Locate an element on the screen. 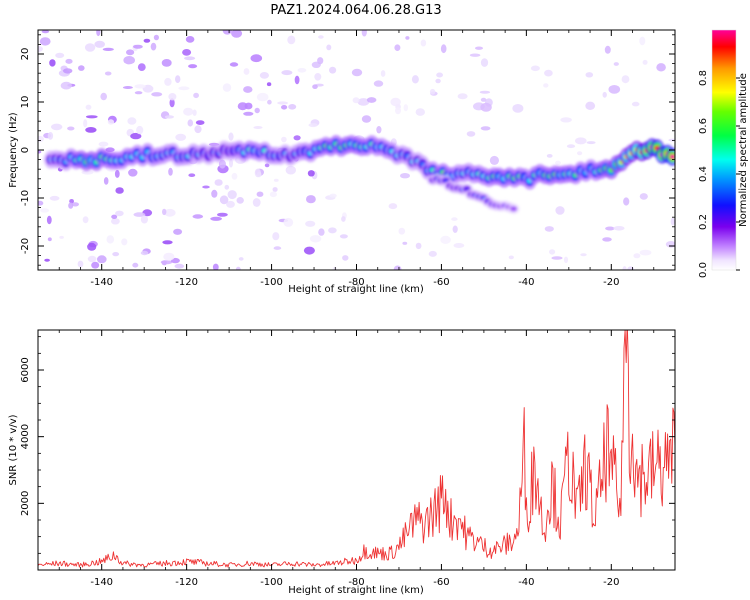  spectrogram-ridge is located at coordinates (359, 175).